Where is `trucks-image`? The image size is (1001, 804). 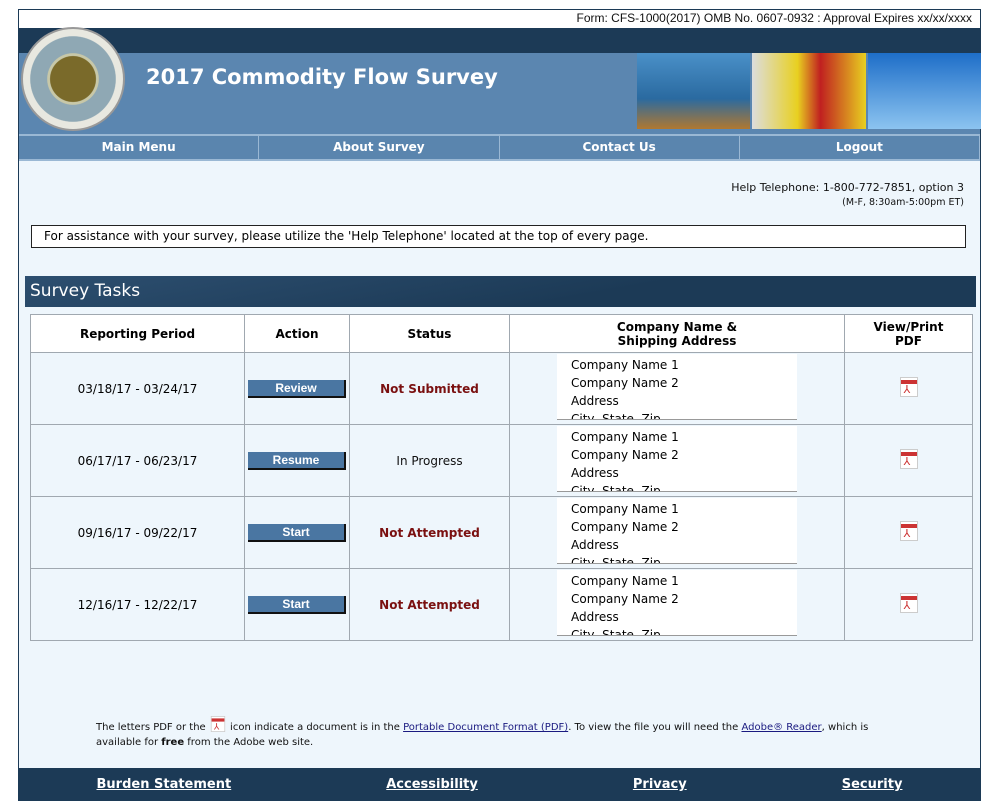
trucks-image is located at coordinates (809, 91).